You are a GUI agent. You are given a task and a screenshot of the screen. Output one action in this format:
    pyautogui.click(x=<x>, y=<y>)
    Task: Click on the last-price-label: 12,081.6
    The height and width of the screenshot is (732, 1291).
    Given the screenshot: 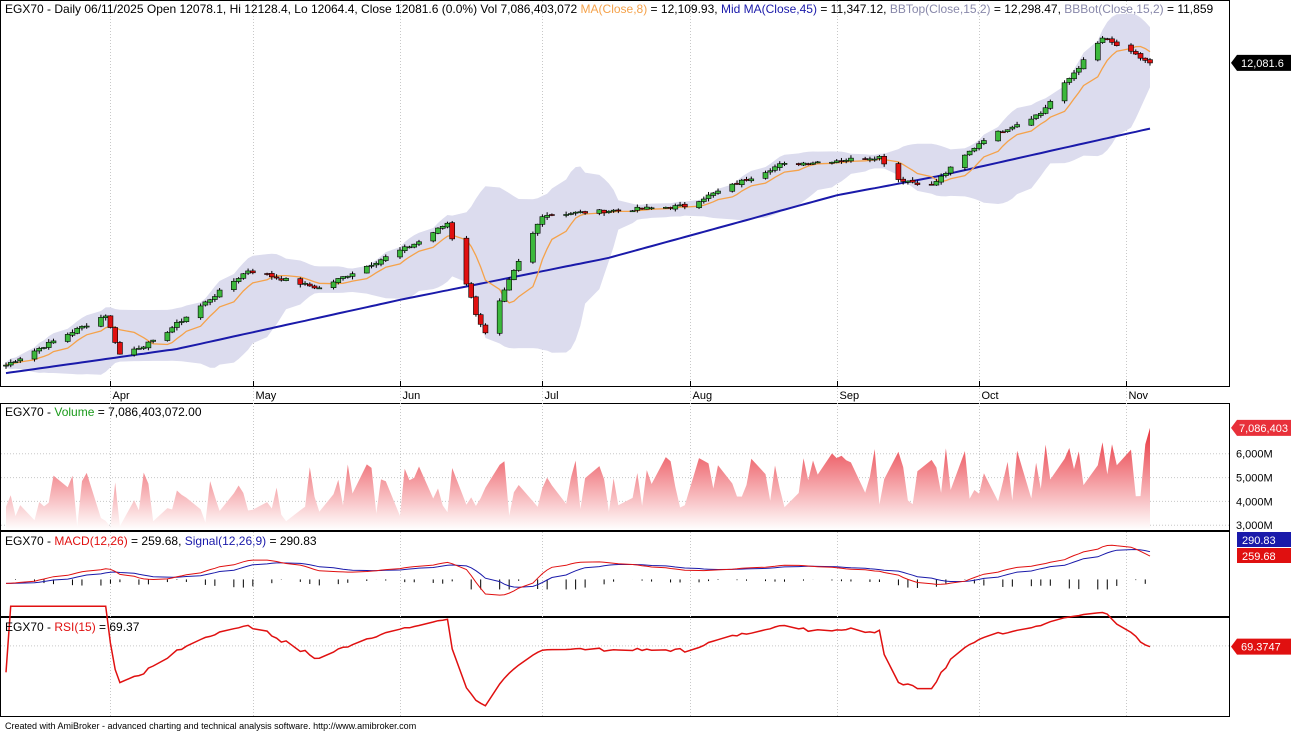 What is the action you would take?
    pyautogui.click(x=1262, y=64)
    